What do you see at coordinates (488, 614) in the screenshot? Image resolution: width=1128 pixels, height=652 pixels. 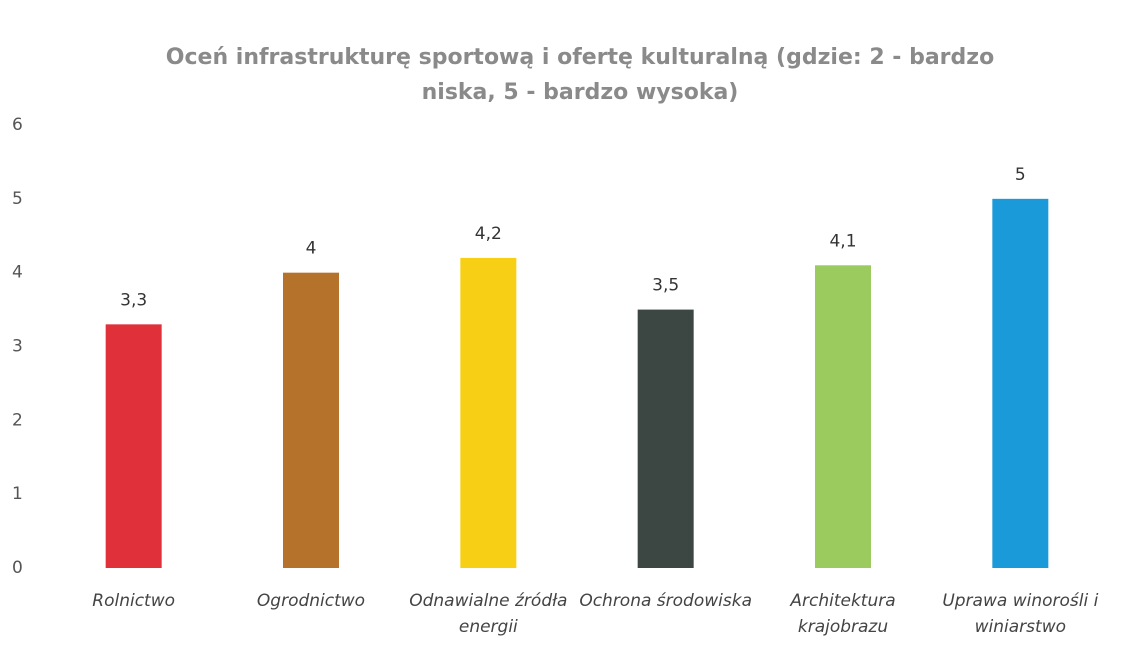 I see `x-tick-label: Odnawialne źródła energii` at bounding box center [488, 614].